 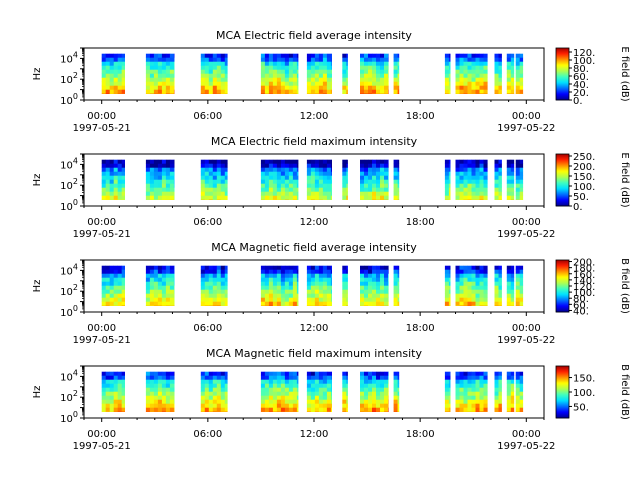 What do you see at coordinates (526, 128) in the screenshot?
I see `x-date-label: 1997-05-22` at bounding box center [526, 128].